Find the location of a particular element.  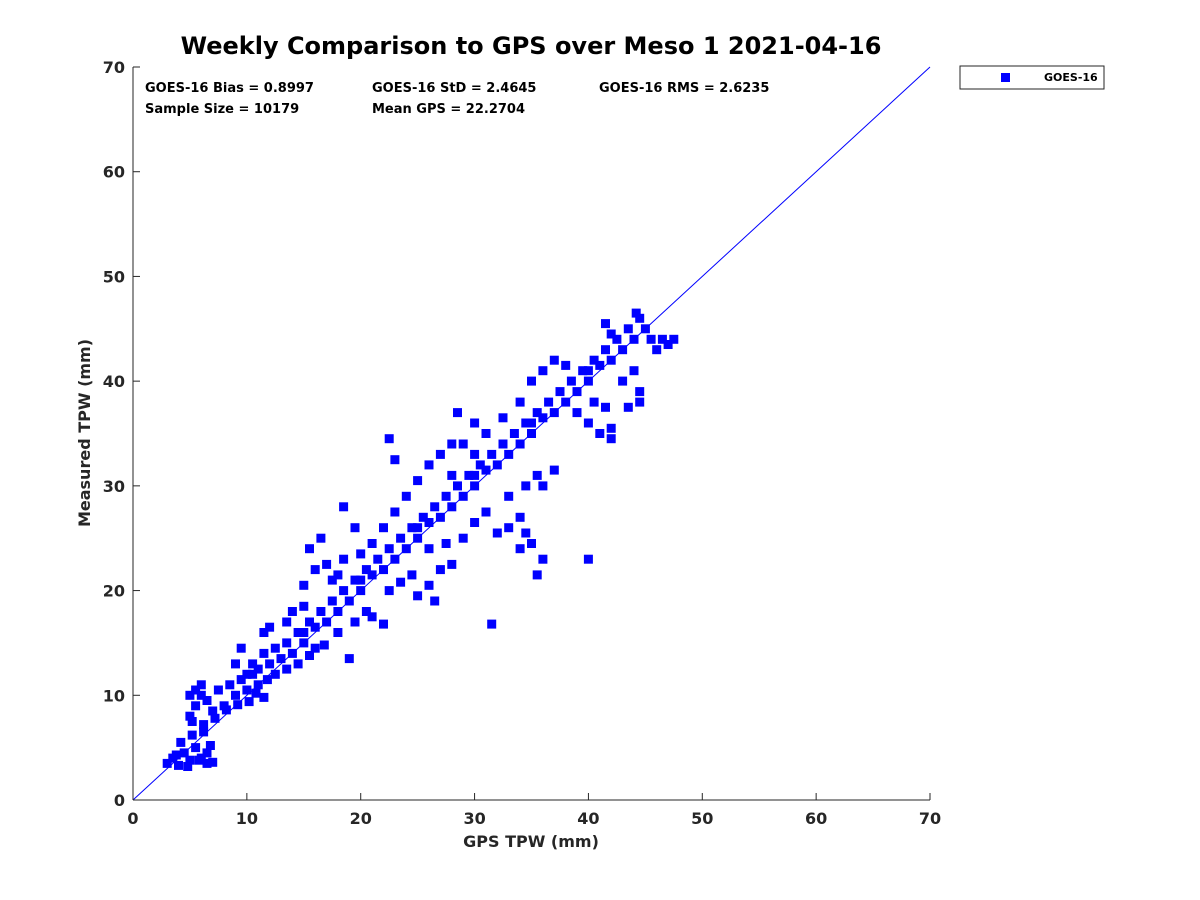

stat-rms: GOES-16 RMS = 2.6235 is located at coordinates (684, 88).